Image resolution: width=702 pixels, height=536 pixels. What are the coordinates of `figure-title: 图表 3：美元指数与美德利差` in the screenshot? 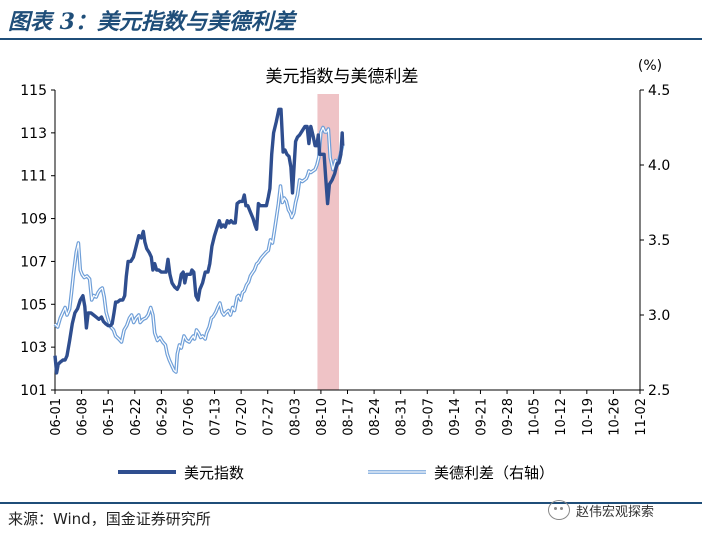 It's located at (151, 22).